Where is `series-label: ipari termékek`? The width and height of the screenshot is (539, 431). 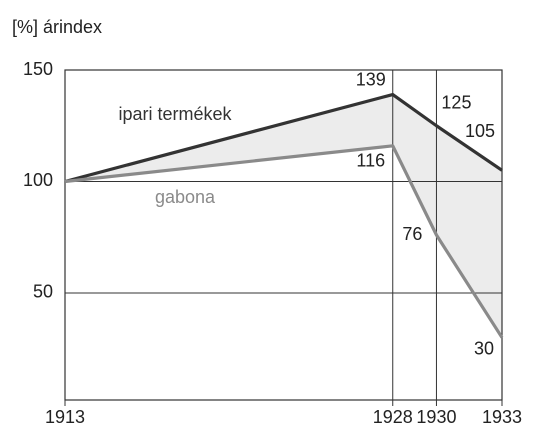 series-label: ipari termékek is located at coordinates (175, 114).